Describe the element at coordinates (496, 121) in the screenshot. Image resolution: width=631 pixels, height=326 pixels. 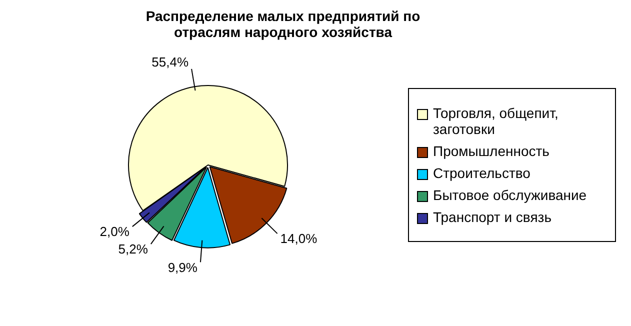
I see `legend-label: Торговля, общепит, заготовки` at that location.